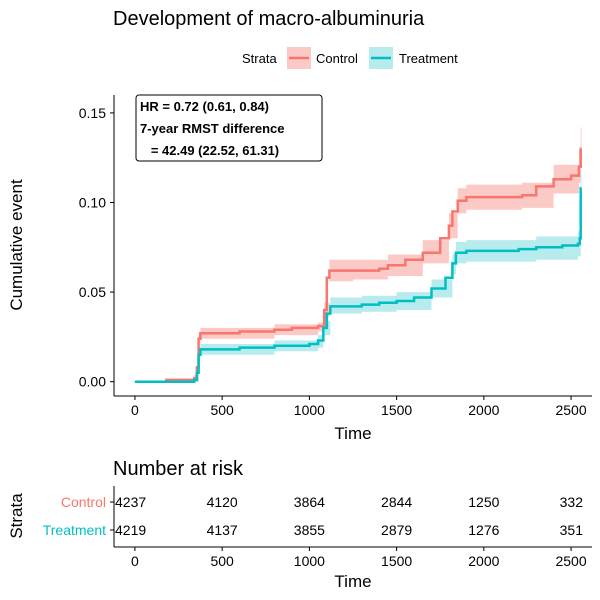 The width and height of the screenshot is (600, 600). Describe the element at coordinates (381, 58) in the screenshot. I see `legend-key-treatment` at that location.